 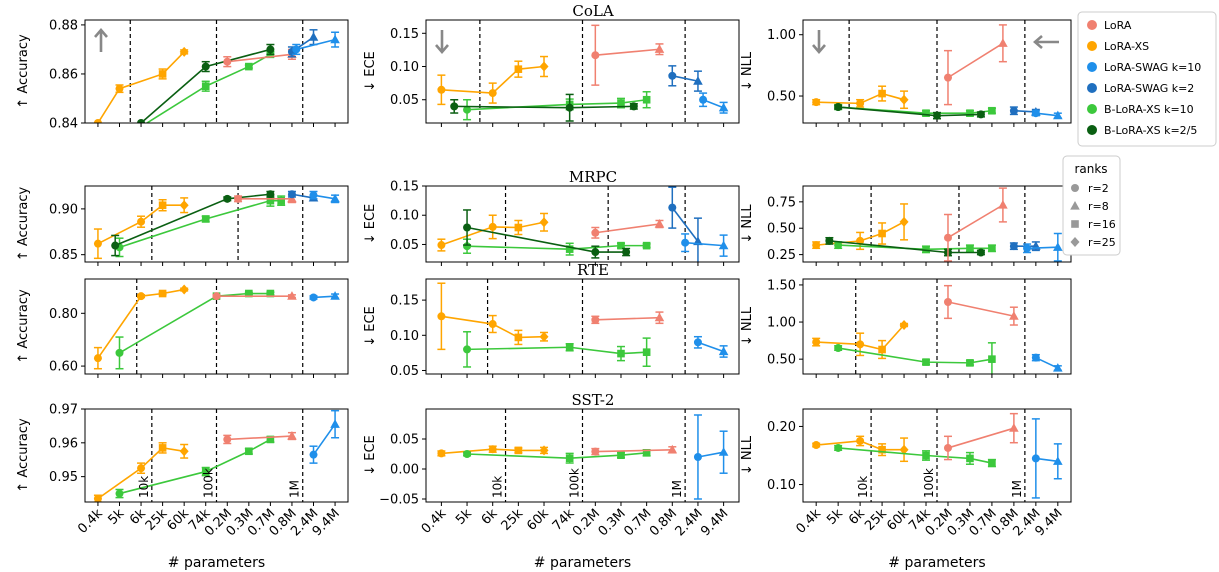 What do you see at coordinates (593, 177) in the screenshot?
I see `dataset-title: MRPC` at bounding box center [593, 177].